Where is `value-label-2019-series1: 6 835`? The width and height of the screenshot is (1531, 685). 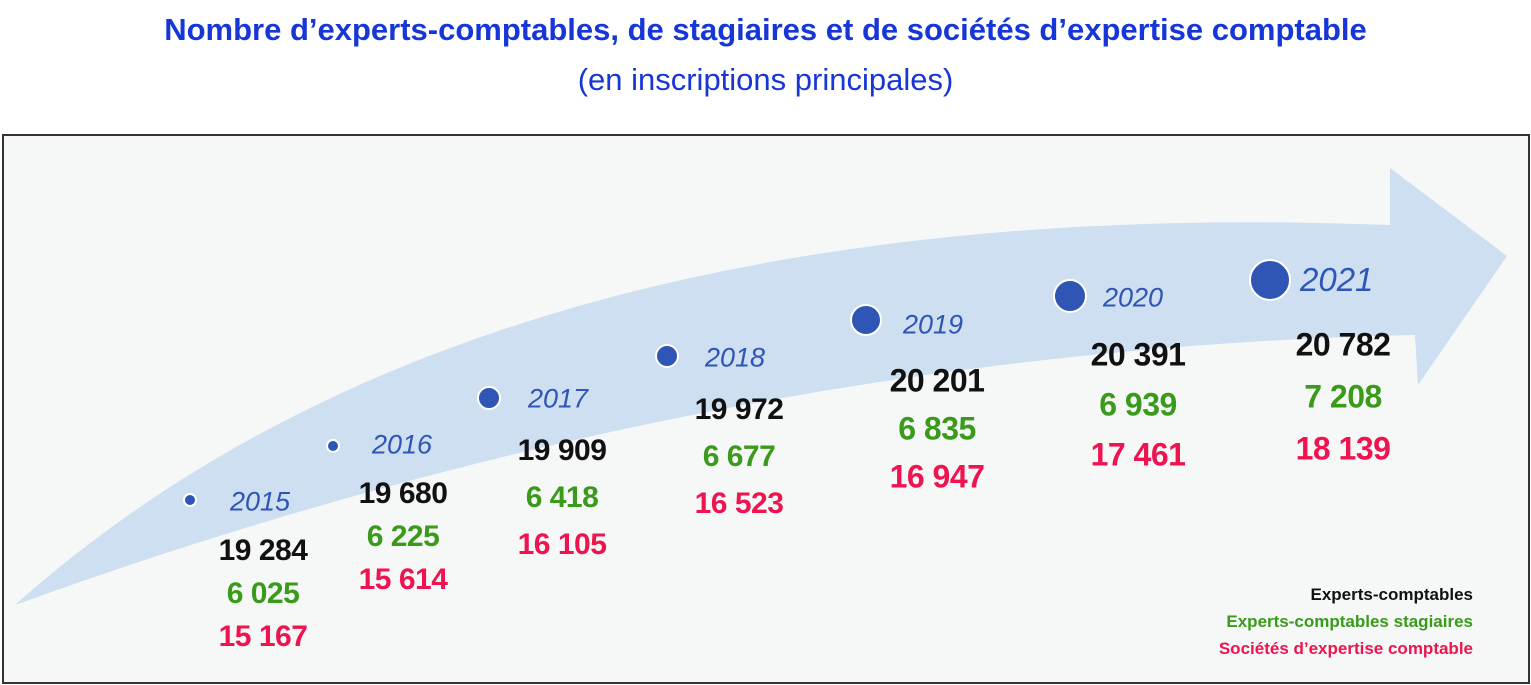
value-label-2019-series1: 6 835 is located at coordinates (937, 428).